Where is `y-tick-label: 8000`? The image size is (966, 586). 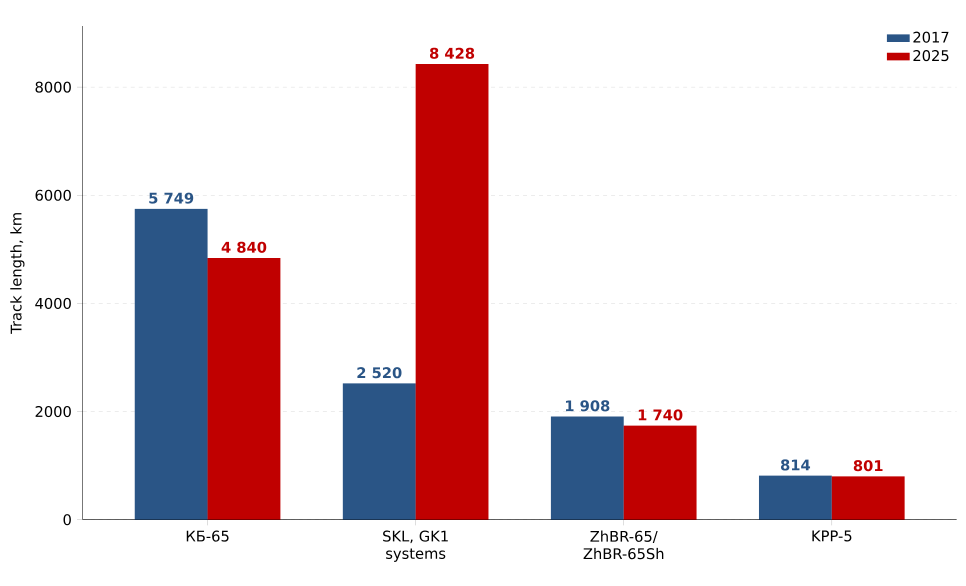 y-tick-label: 8000 is located at coordinates (53, 86).